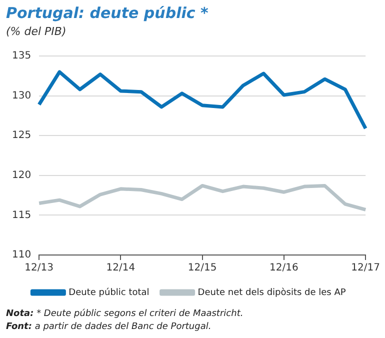 This screenshot has height=338, width=385. Describe the element at coordinates (22, 175) in the screenshot. I see `y-tick-label: 120` at that location.